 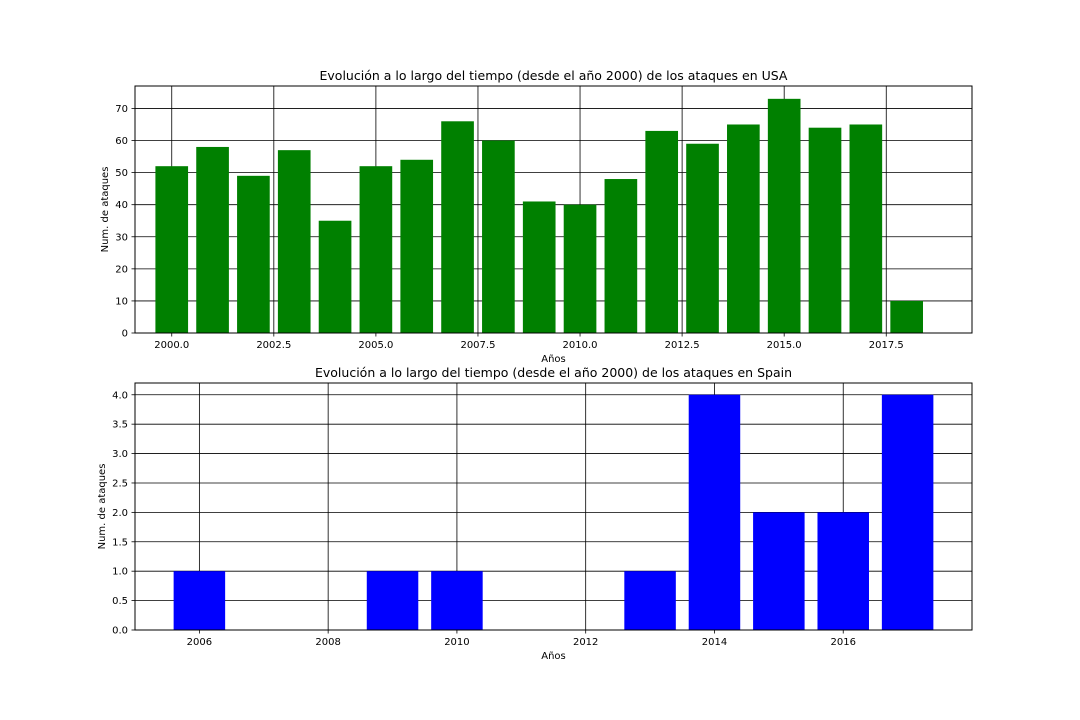 I want to click on spain-x-tick-label: 2016, so click(x=843, y=642).